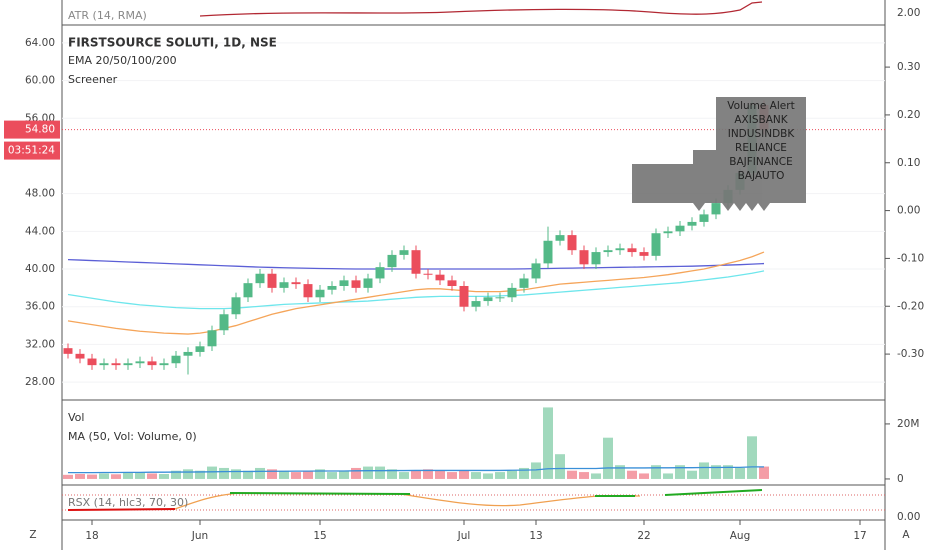 This screenshot has height=550, width=932. Describe the element at coordinates (132, 436) in the screenshot. I see `volume-ma-label: MA (50, Vol: Volume, 0)` at that location.